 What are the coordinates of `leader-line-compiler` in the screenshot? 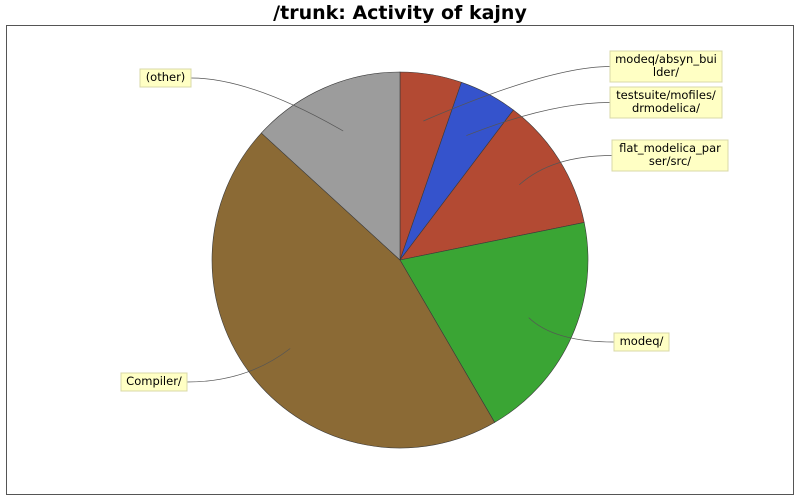 It's located at (238, 365).